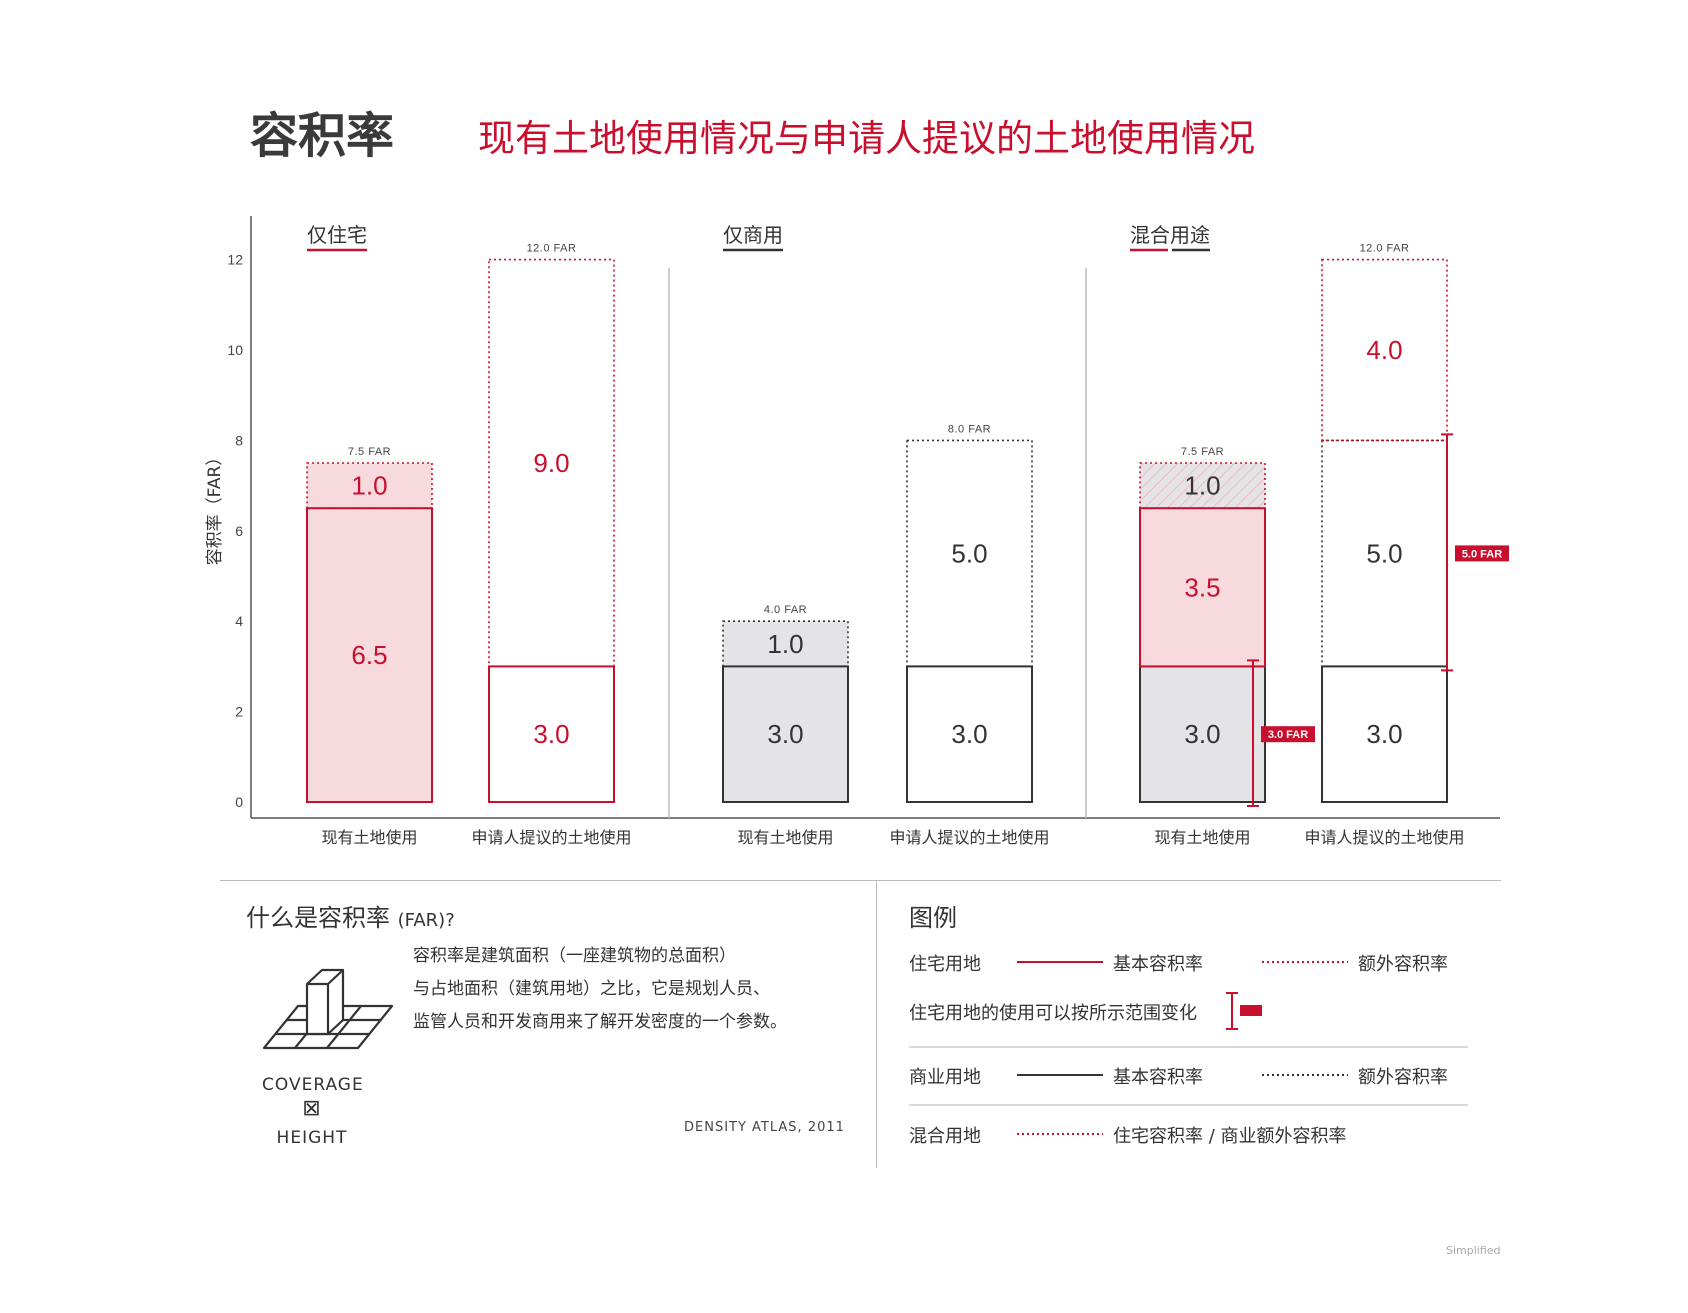 The image size is (1688, 1313). Describe the element at coordinates (1244, 1011) in the screenshot. I see `legend-range-icon` at that location.